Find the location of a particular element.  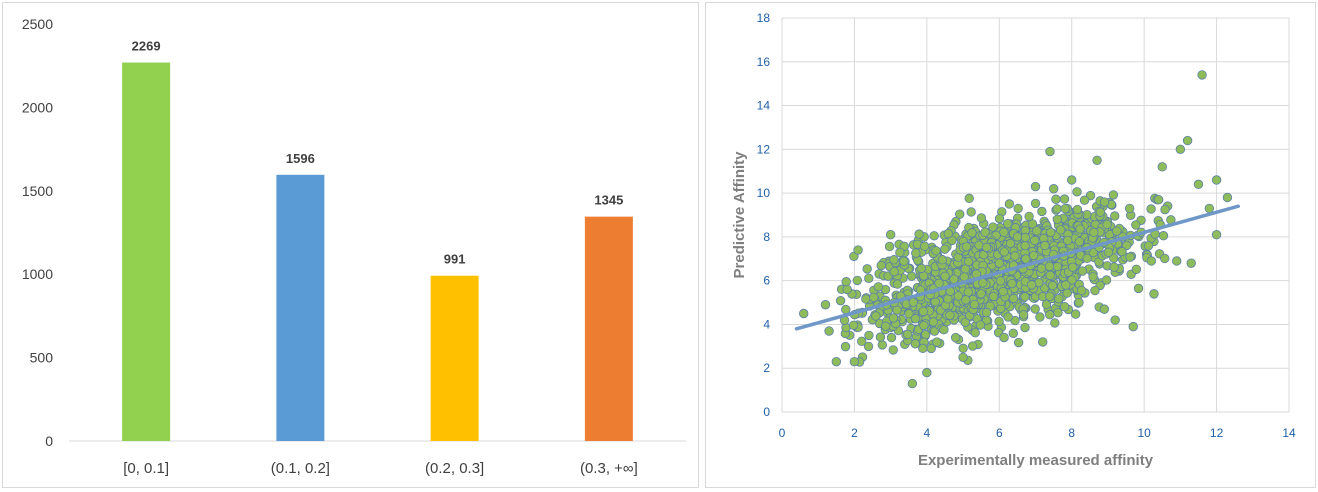

y-tick-label: 14 is located at coordinates (764, 106).